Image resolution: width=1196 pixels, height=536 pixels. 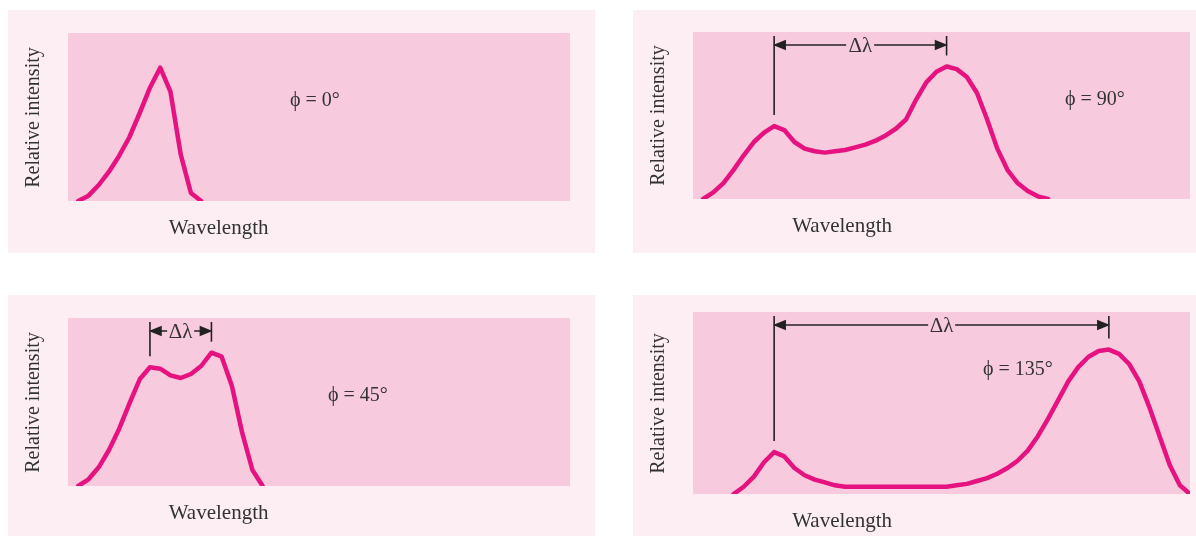 What do you see at coordinates (1018, 368) in the screenshot?
I see `annotation: ϕ = 135°` at bounding box center [1018, 368].